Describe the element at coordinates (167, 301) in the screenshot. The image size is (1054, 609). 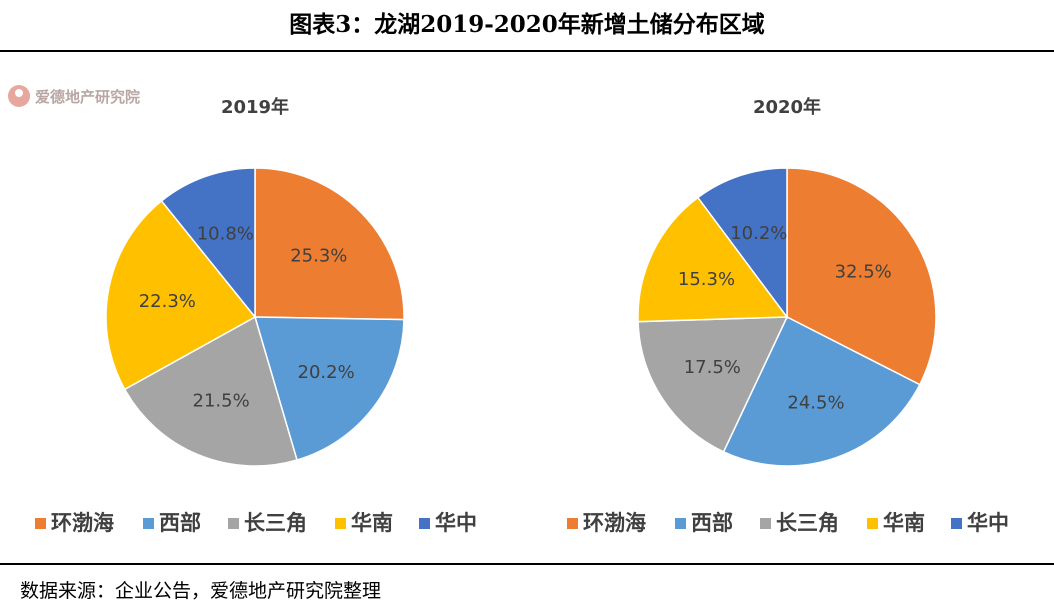
I see `slice-data-label: 22.3%` at that location.